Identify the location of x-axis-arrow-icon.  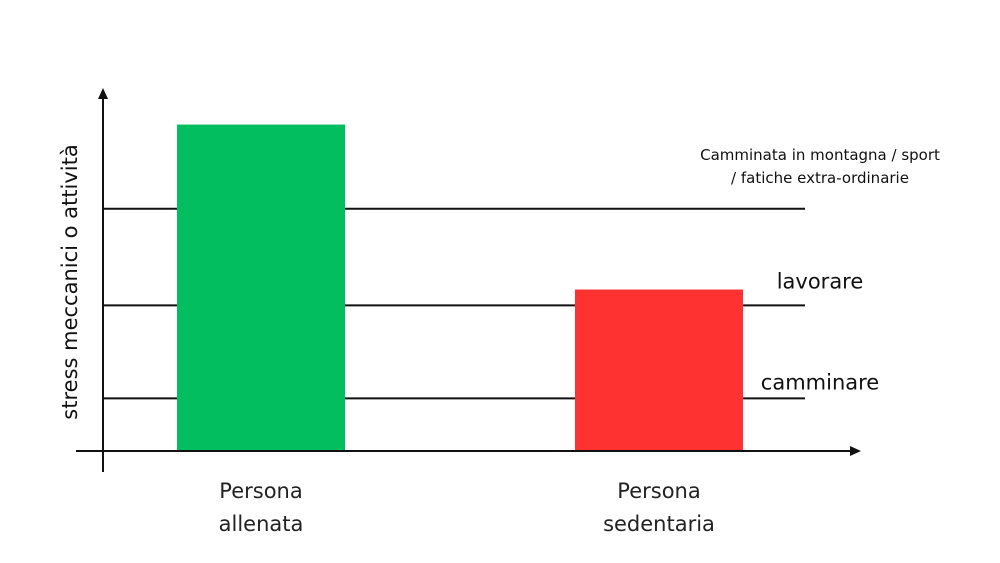
(855, 451).